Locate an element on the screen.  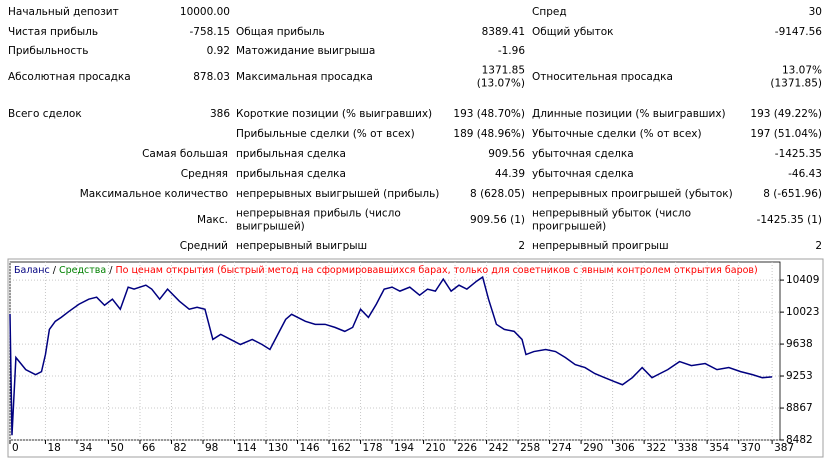
legend-entry: Средства is located at coordinates (82, 270).